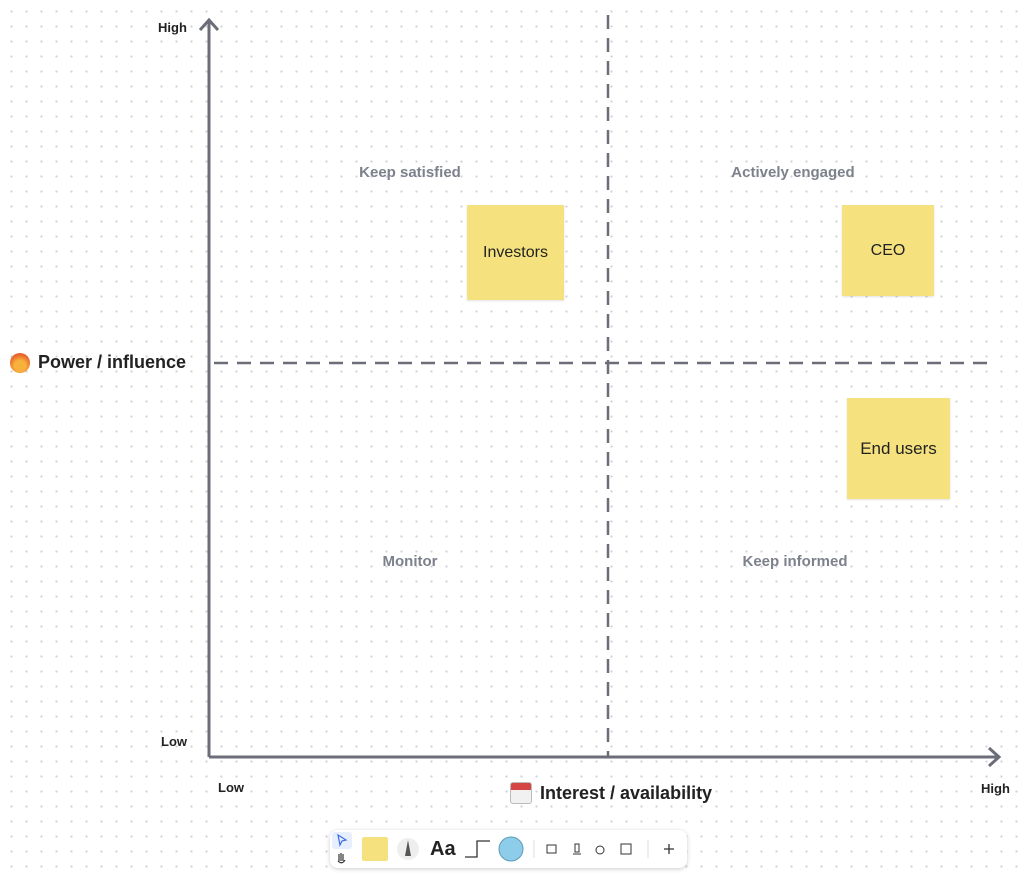 The image size is (1024, 875). What do you see at coordinates (174, 741) in the screenshot?
I see `y-low: Low` at bounding box center [174, 741].